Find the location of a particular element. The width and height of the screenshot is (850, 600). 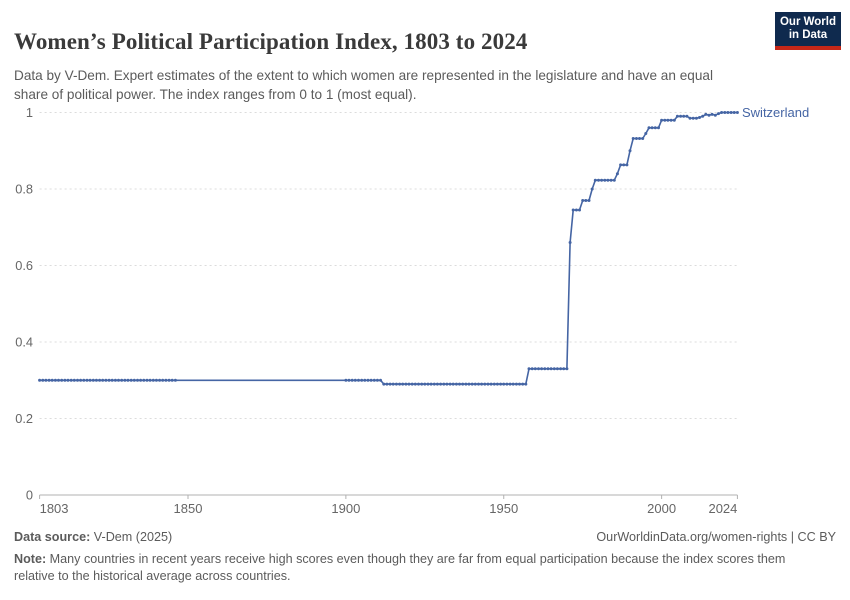

series-label-switzerland: Switzerland is located at coordinates (776, 112).